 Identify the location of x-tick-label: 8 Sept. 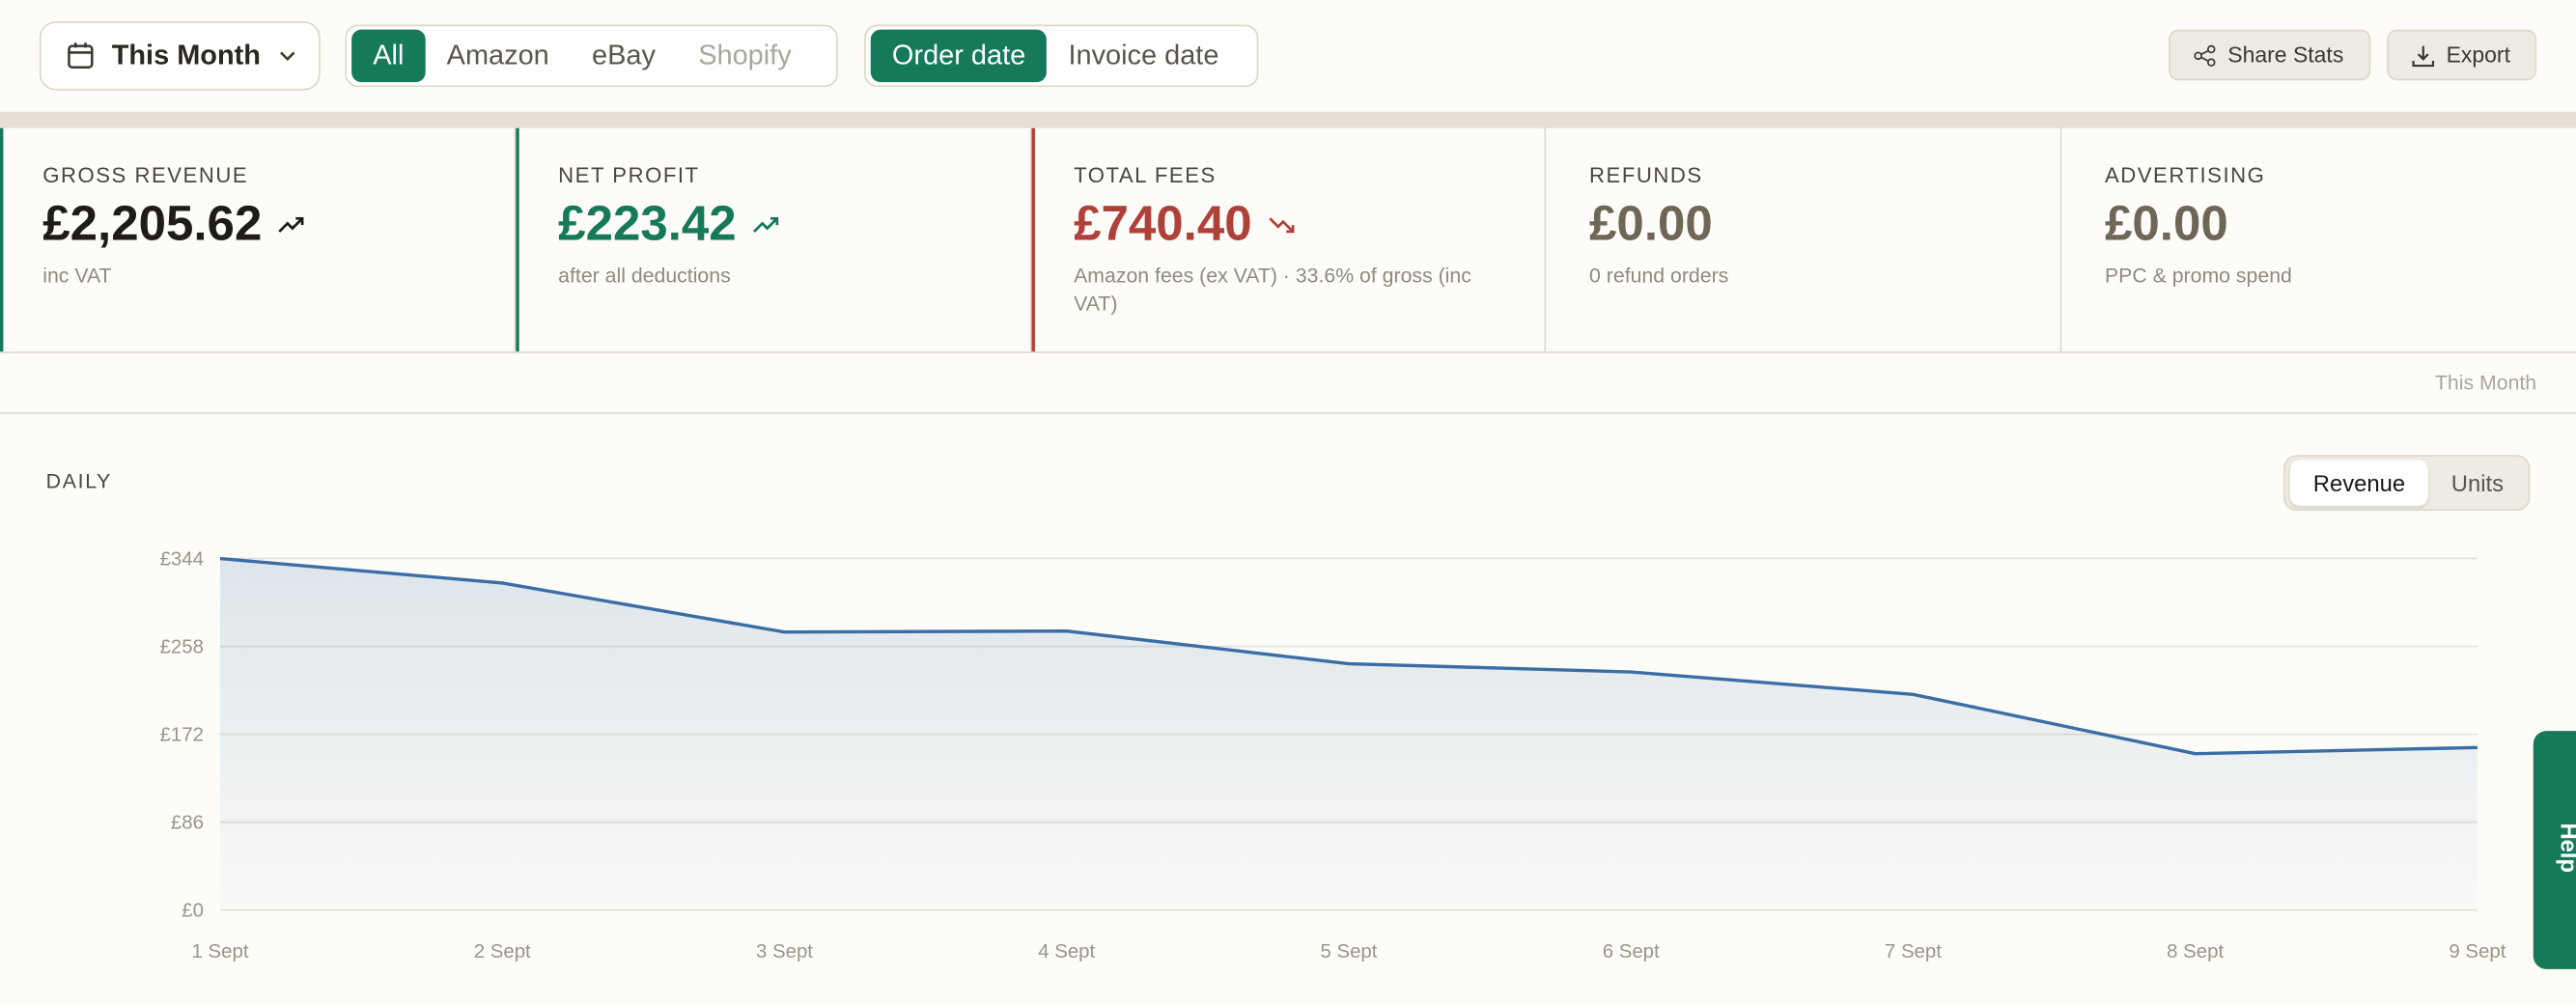
(2196, 951).